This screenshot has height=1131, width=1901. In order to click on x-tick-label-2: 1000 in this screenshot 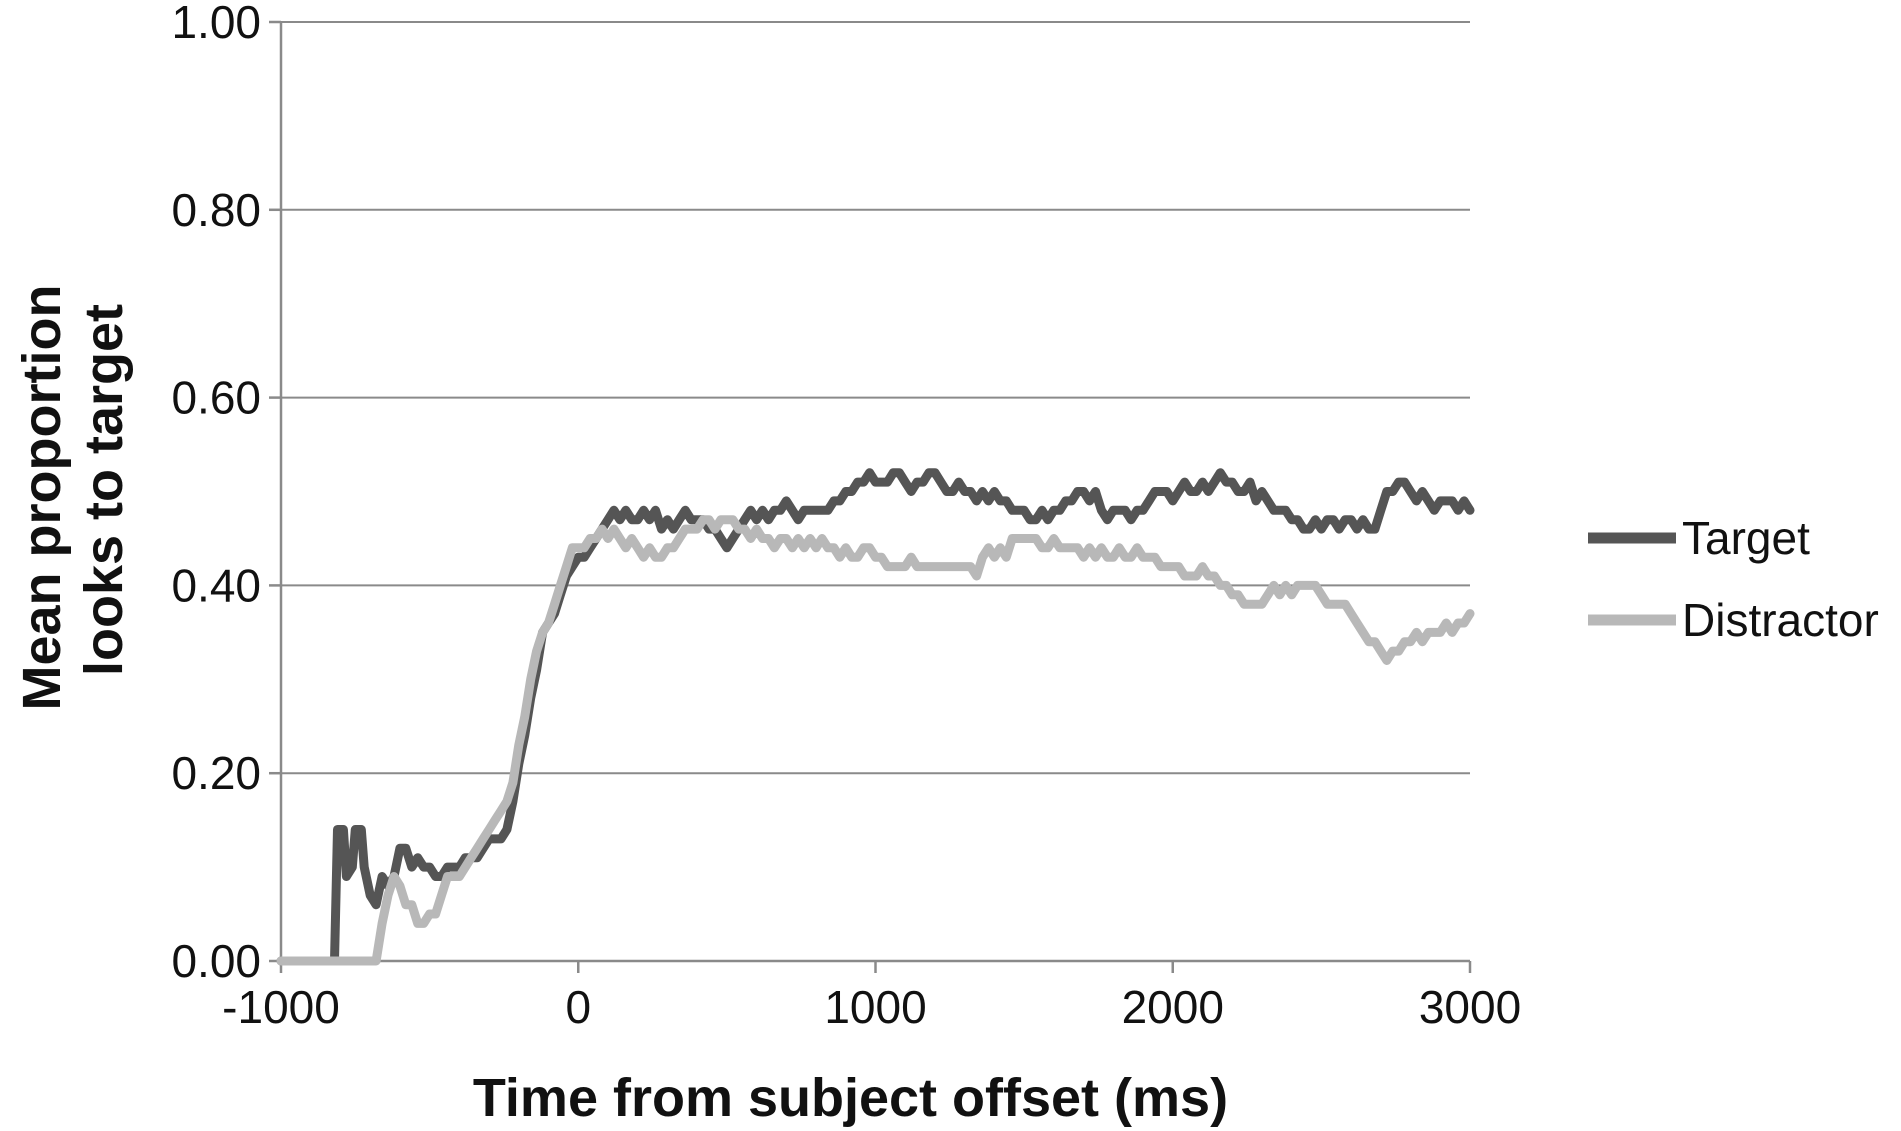, I will do `click(875, 1007)`.